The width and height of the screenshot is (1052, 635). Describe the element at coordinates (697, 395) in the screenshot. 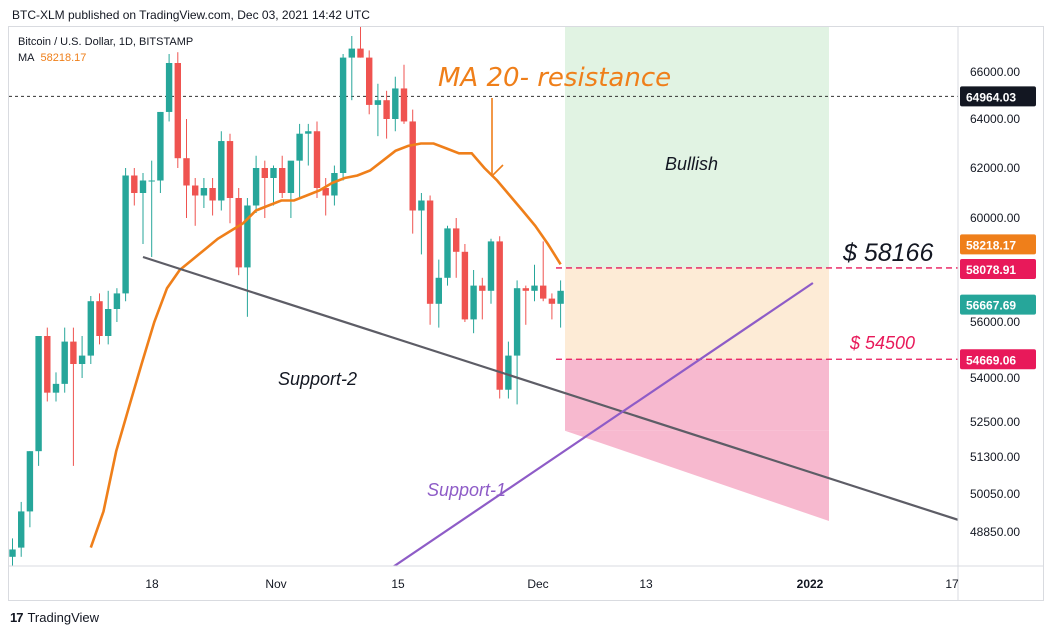

I see `stop-zone` at that location.